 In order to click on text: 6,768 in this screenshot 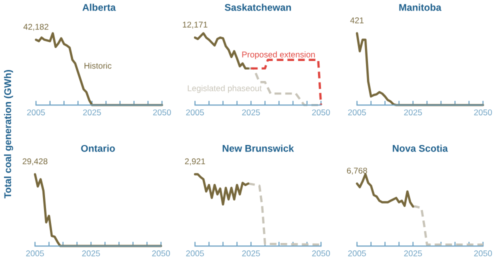, I will do `click(357, 171)`.